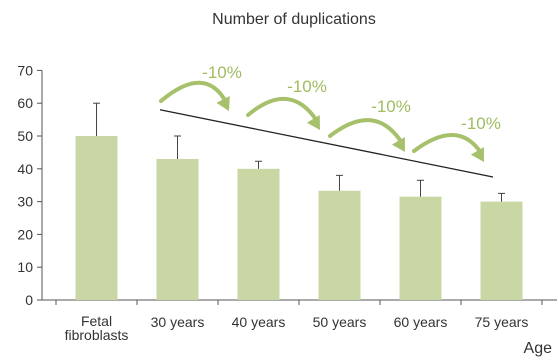  I want to click on y-tick-label: 20, so click(25, 234).